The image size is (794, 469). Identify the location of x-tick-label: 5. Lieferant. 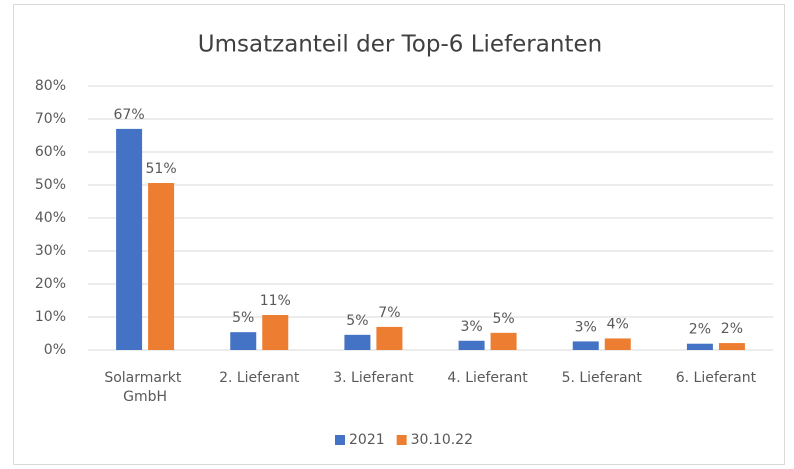
(602, 378).